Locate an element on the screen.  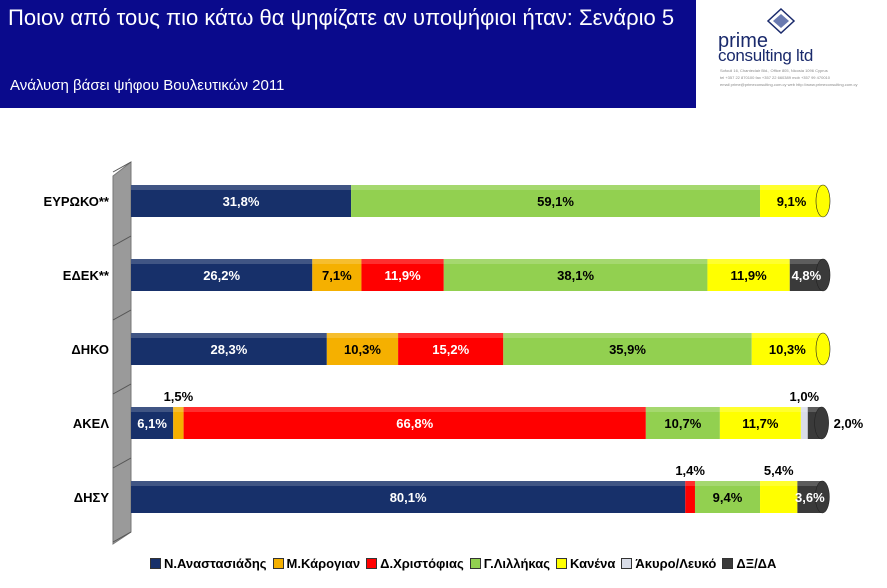
page-subtitle: Ανάλυση βάσει ψήφου Βουλευτικών 2011 is located at coordinates (147, 85).